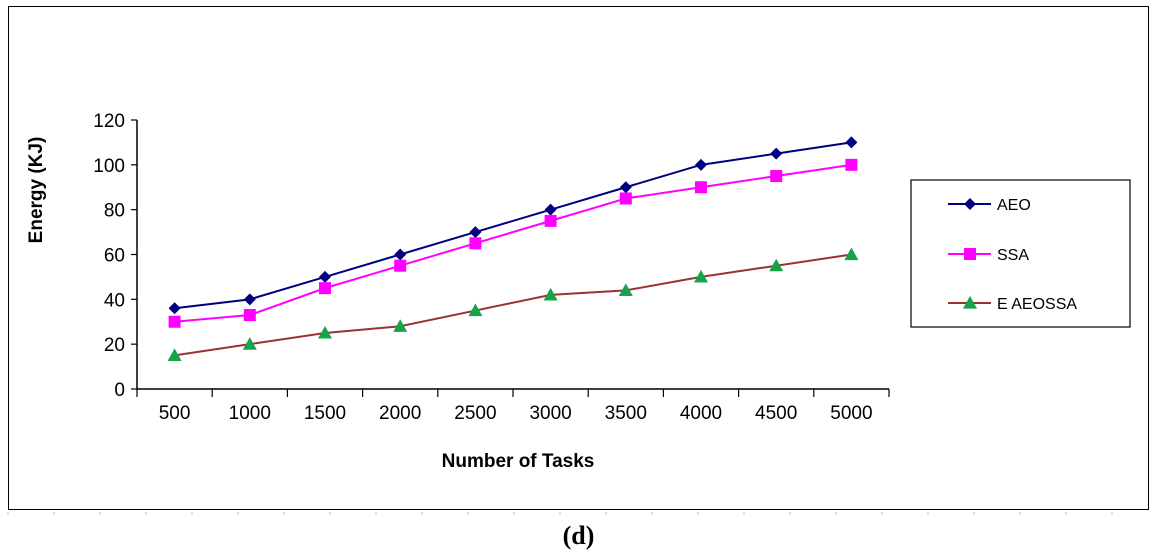 This screenshot has width=1157, height=557. I want to click on x-tick-label: 3000, so click(550, 413).